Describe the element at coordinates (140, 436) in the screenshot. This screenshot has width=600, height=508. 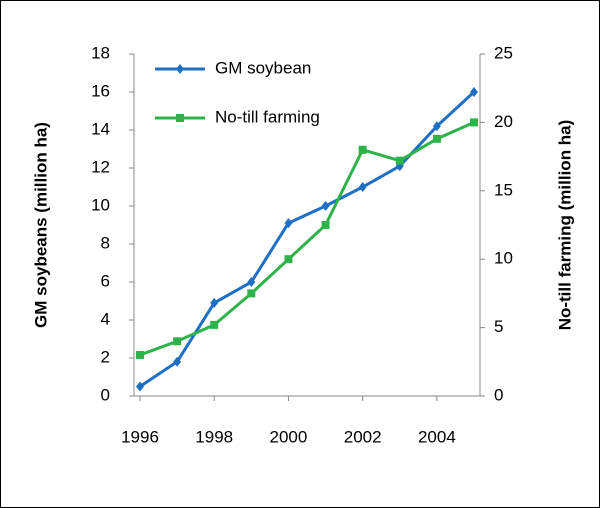
I see `x-tick-label: 1996` at that location.